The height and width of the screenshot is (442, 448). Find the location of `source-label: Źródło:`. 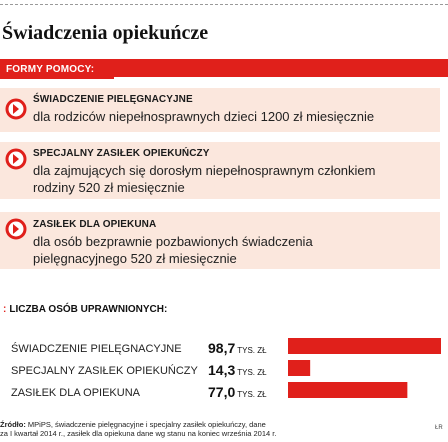

source-label: Źródło: is located at coordinates (13, 424).